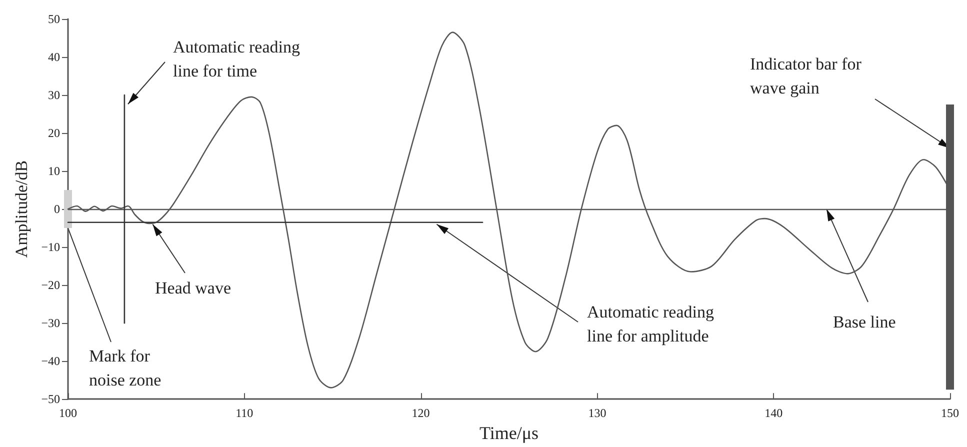 The height and width of the screenshot is (447, 967). I want to click on x-tick-label: 100, so click(68, 413).